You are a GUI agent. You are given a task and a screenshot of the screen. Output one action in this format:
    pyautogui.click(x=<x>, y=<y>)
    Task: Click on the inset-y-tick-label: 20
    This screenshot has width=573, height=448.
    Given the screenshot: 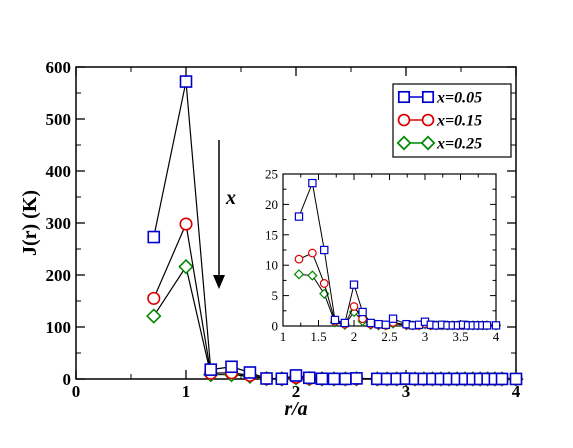 What is the action you would take?
    pyautogui.click(x=271, y=204)
    